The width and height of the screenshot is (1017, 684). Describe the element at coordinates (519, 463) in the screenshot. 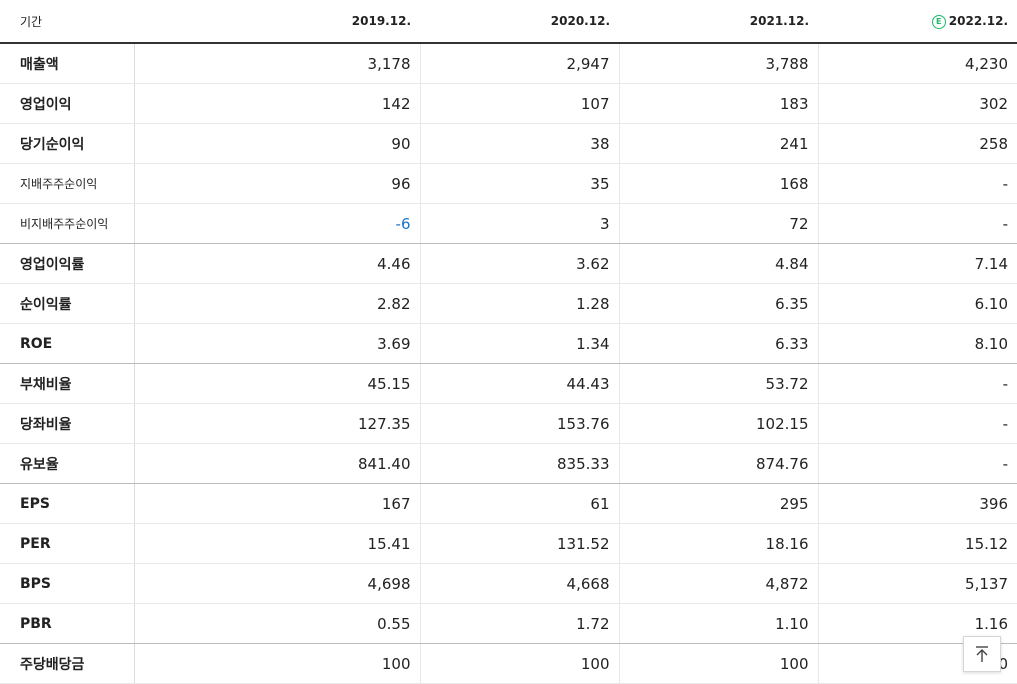

I see `table-cell: 835.33` at that location.